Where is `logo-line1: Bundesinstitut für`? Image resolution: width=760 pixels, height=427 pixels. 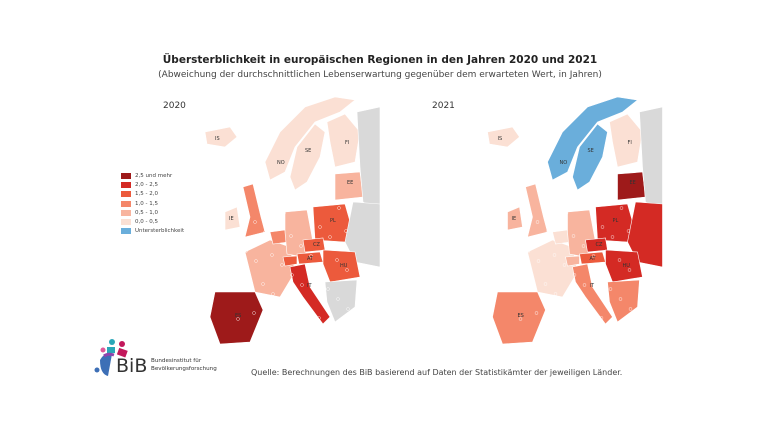
logo-line1: Bundesinstitut für is located at coordinates (176, 361).